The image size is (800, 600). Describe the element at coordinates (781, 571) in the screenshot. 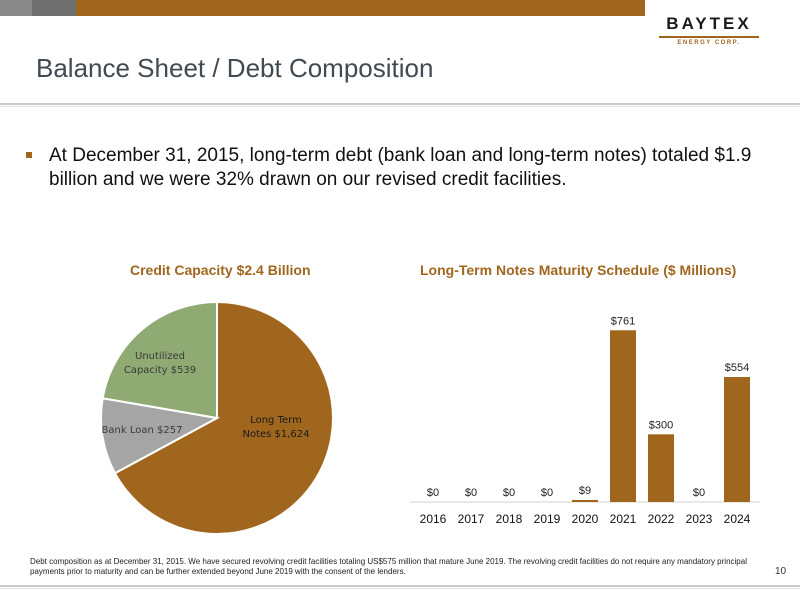

I see `page-number: 10` at that location.